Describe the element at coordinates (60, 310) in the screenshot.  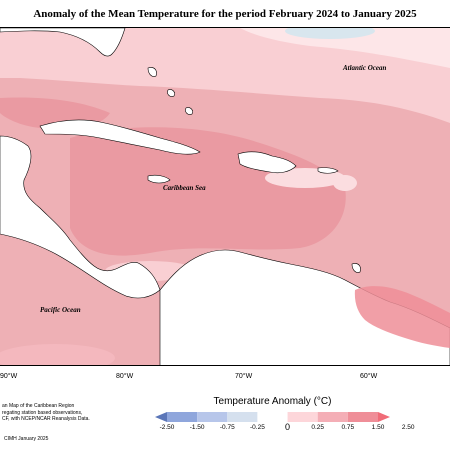
I see `pacific-ocean-label: Pacific Ocean` at that location.